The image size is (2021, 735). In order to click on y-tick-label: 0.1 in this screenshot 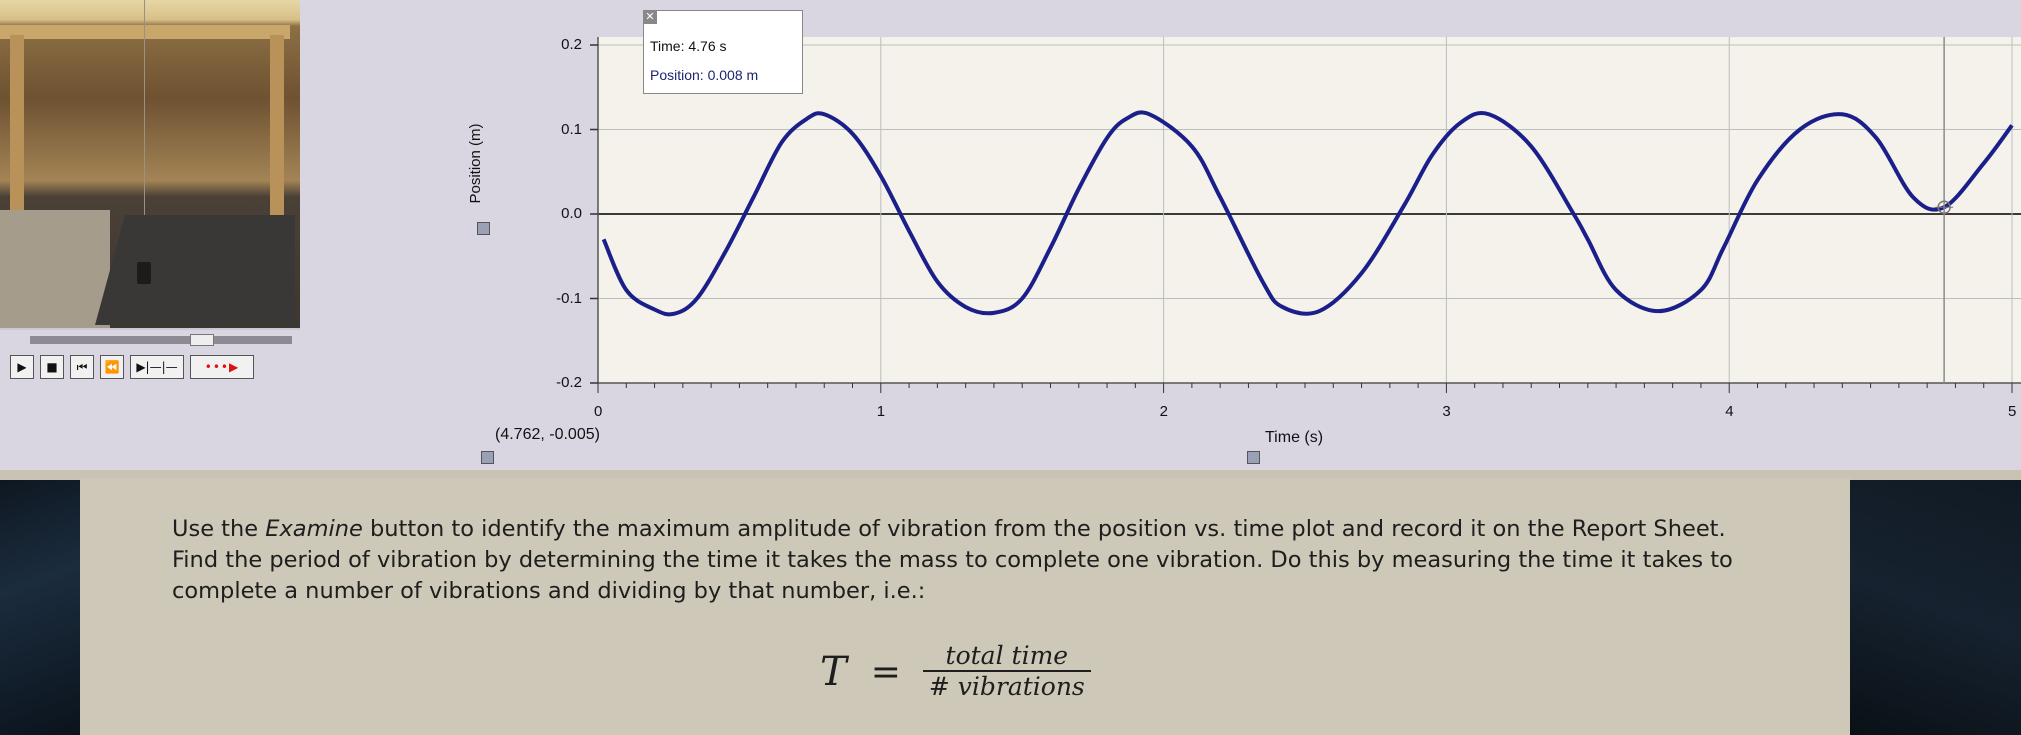, I will do `click(571, 129)`.